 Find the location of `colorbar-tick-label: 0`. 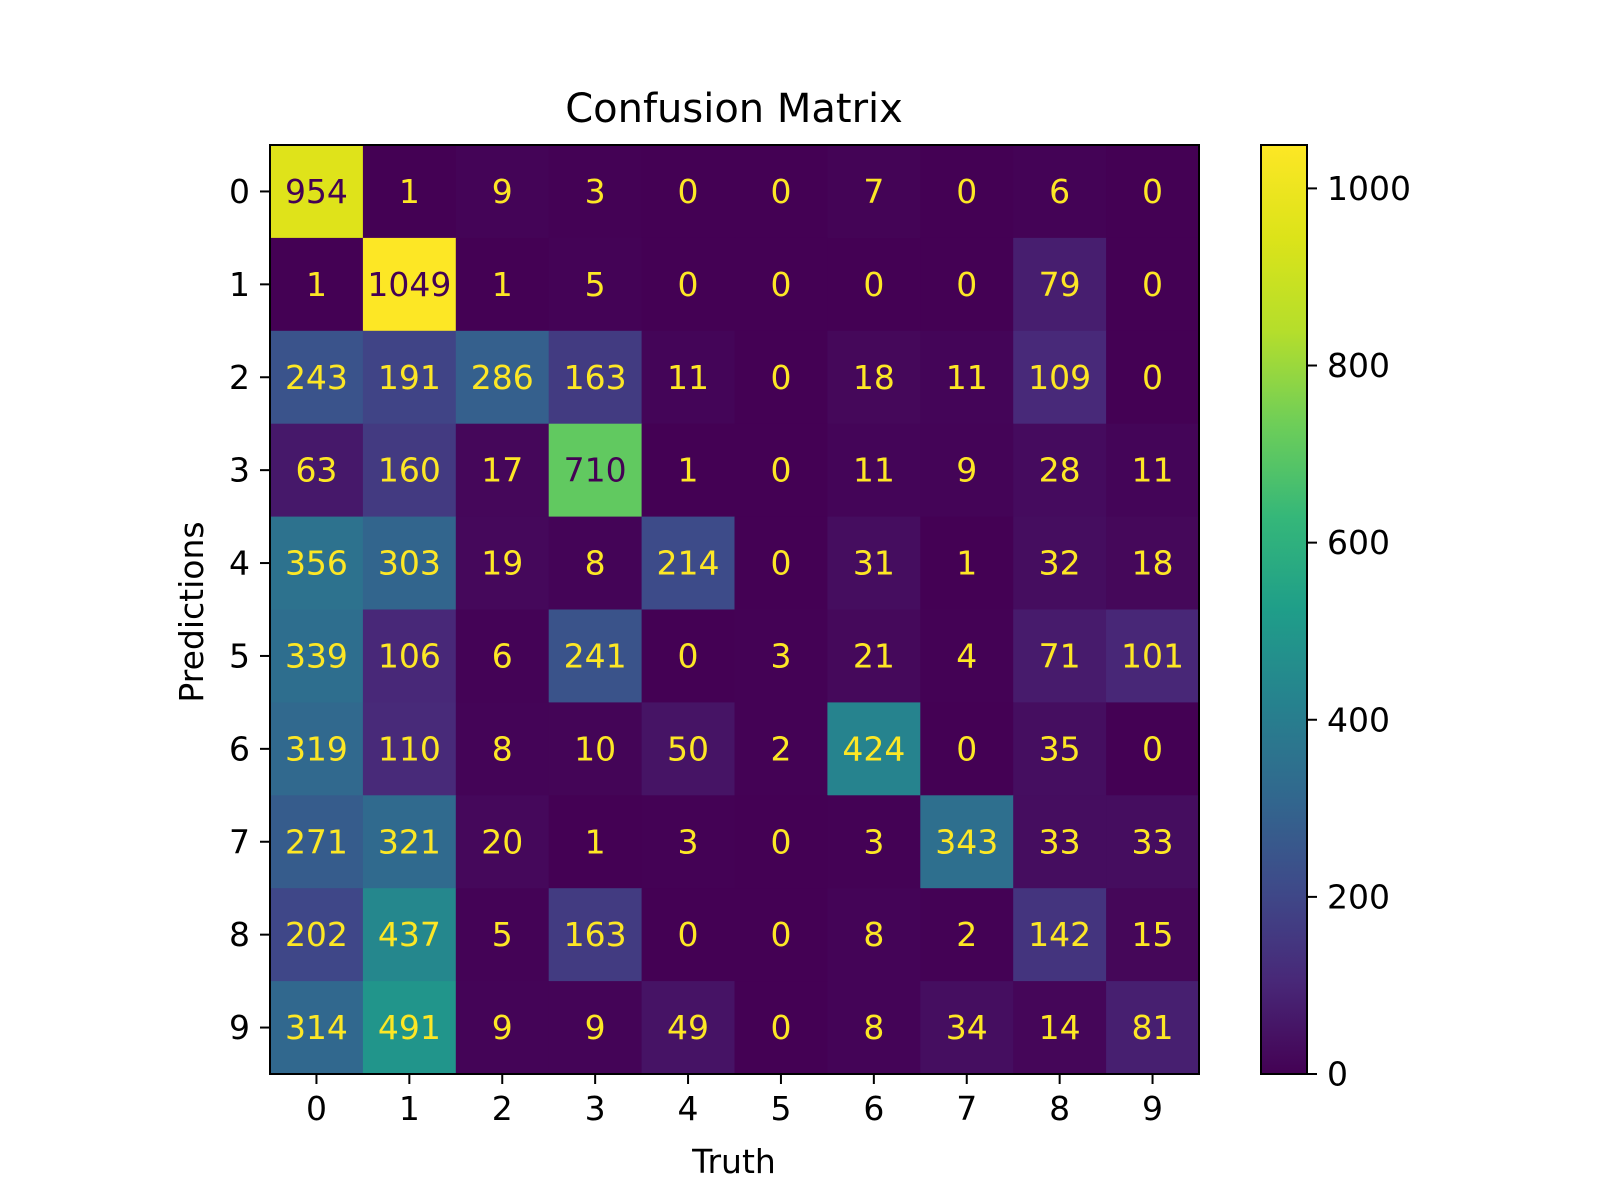

colorbar-tick-label: 0 is located at coordinates (1337, 1074).